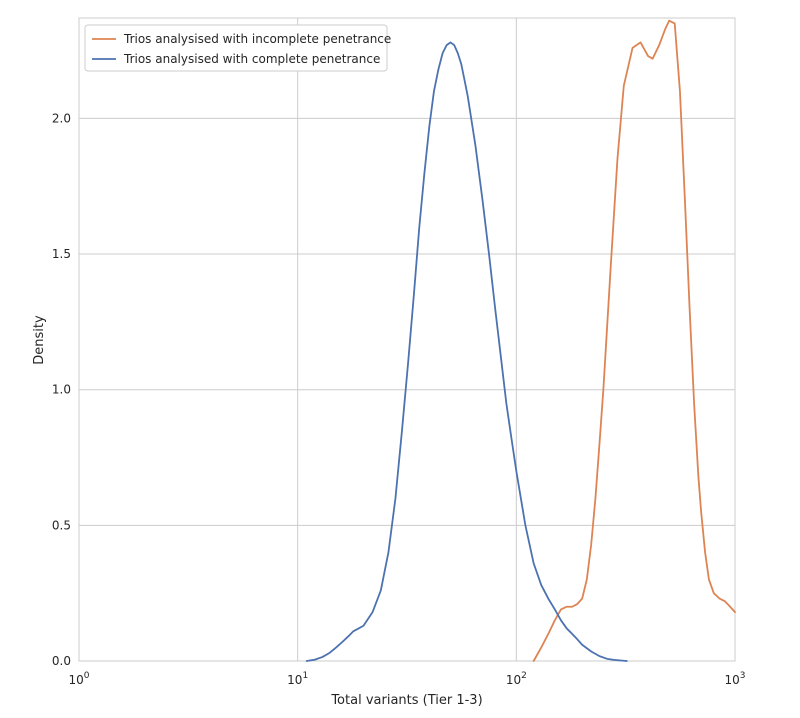 The width and height of the screenshot is (800, 718). Describe the element at coordinates (61, 390) in the screenshot. I see `y-tick-label: 1.0` at that location.